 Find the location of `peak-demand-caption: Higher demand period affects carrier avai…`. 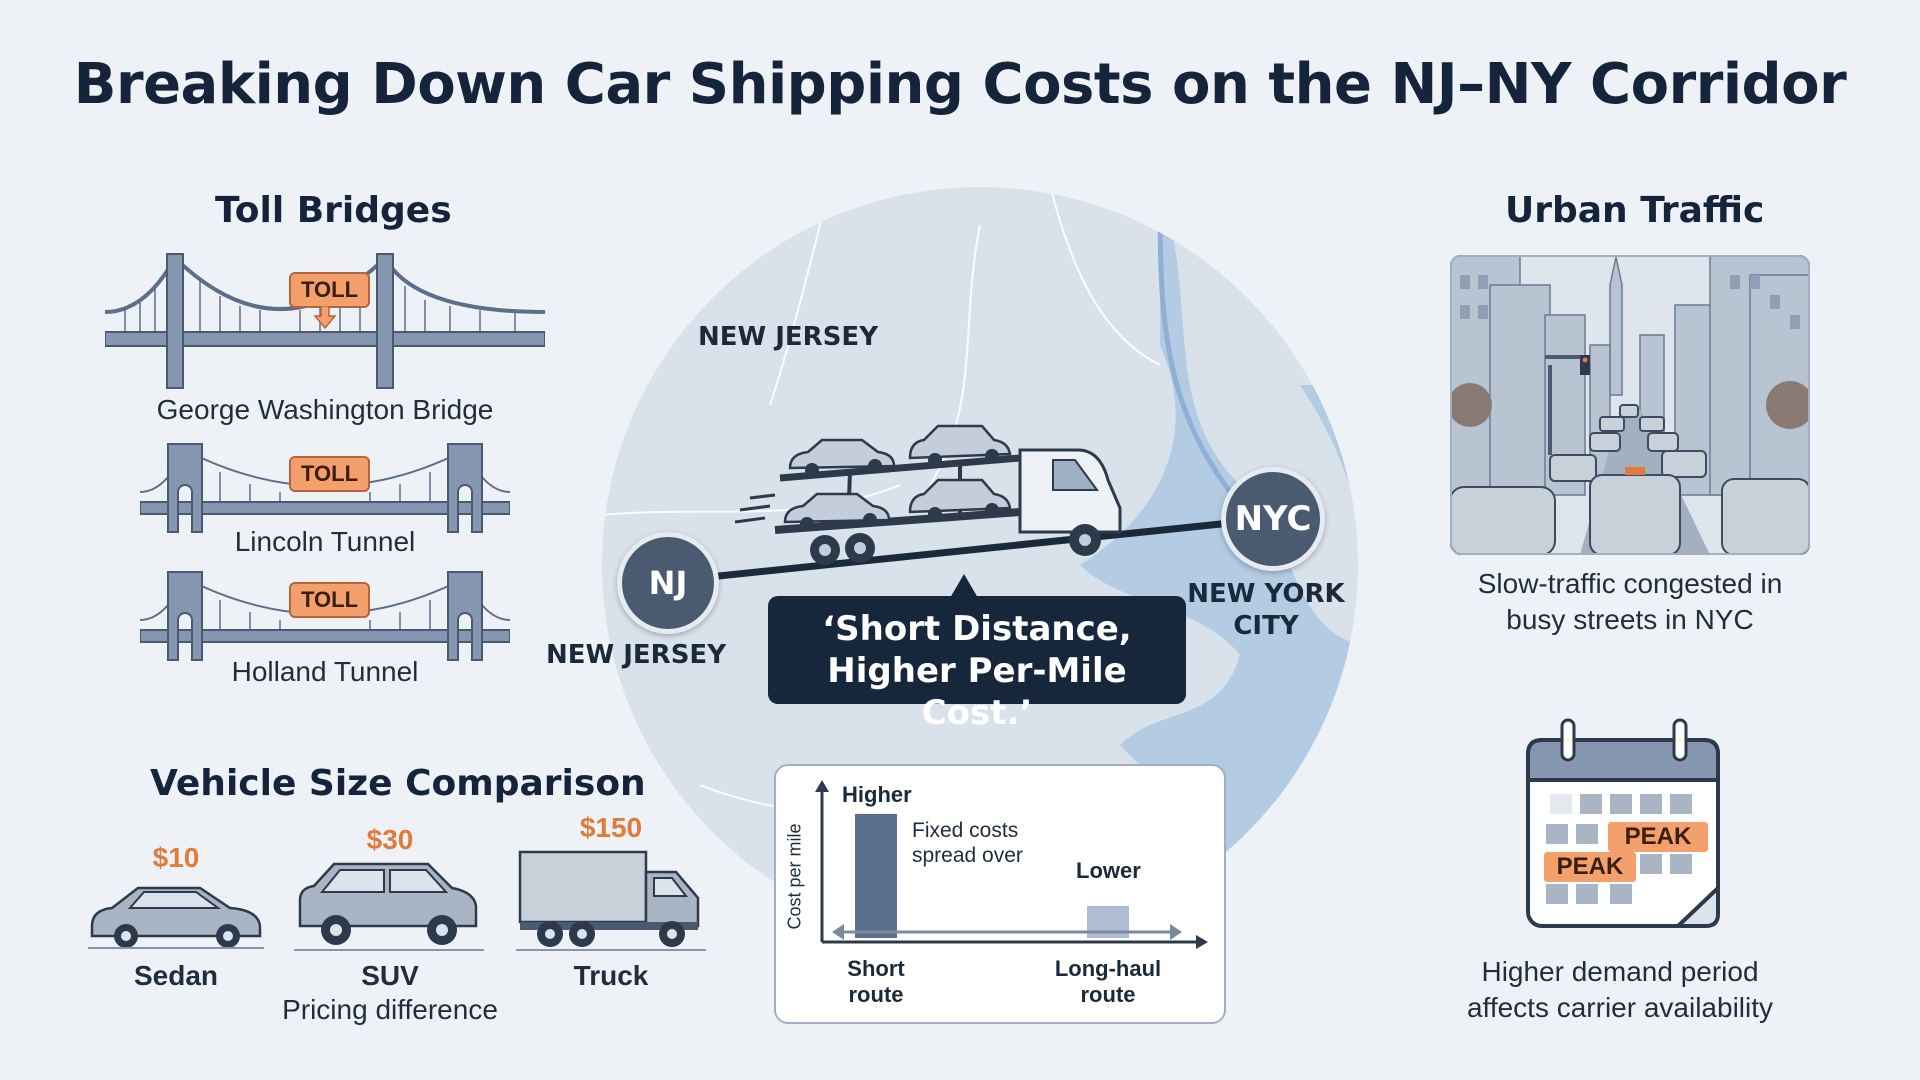

peak-demand-caption: Higher demand period affects carrier avai… is located at coordinates (1620, 989).